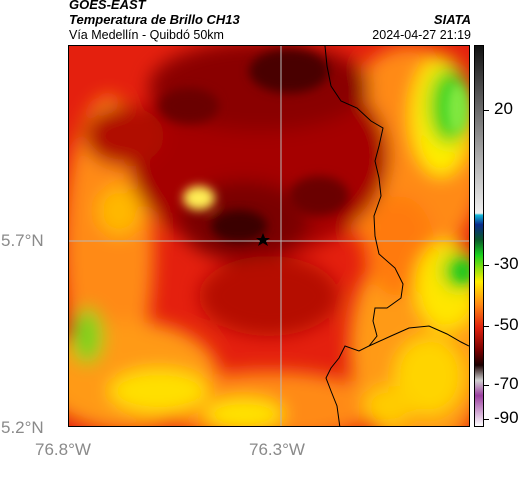 The image size is (526, 491). I want to click on brand-label: SIATA, so click(452, 19).